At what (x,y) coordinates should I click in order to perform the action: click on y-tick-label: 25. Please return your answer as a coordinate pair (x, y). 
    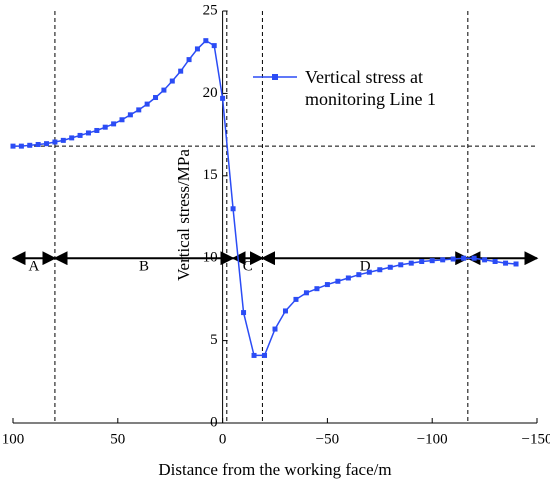
    Looking at the image, I should click on (210, 10).